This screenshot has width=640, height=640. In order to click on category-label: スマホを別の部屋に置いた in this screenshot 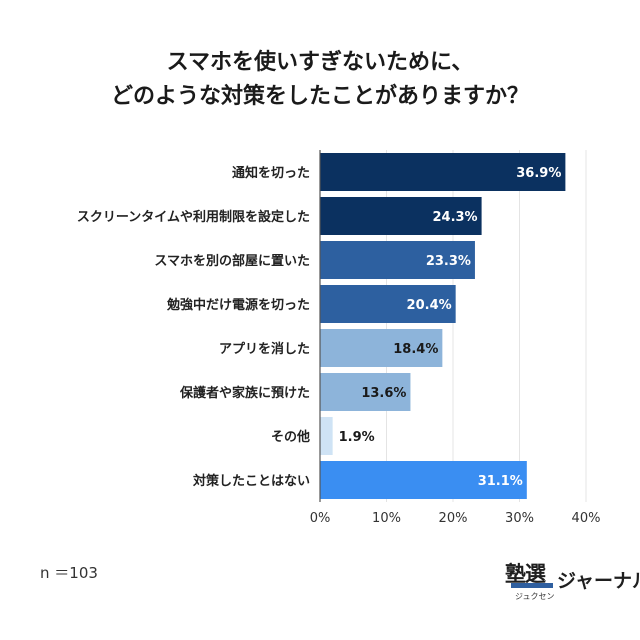, I will do `click(232, 261)`.